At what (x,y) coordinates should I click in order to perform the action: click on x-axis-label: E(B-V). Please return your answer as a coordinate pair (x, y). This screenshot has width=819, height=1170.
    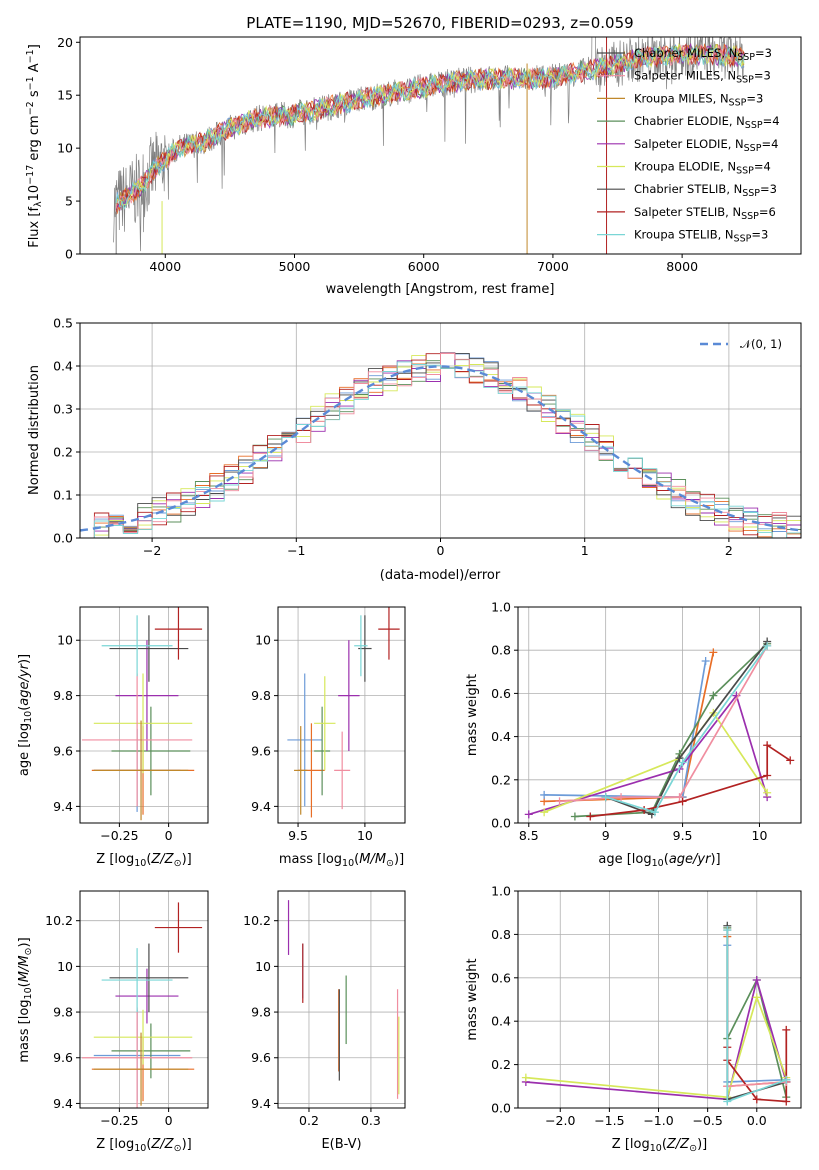
    Looking at the image, I should click on (341, 1144).